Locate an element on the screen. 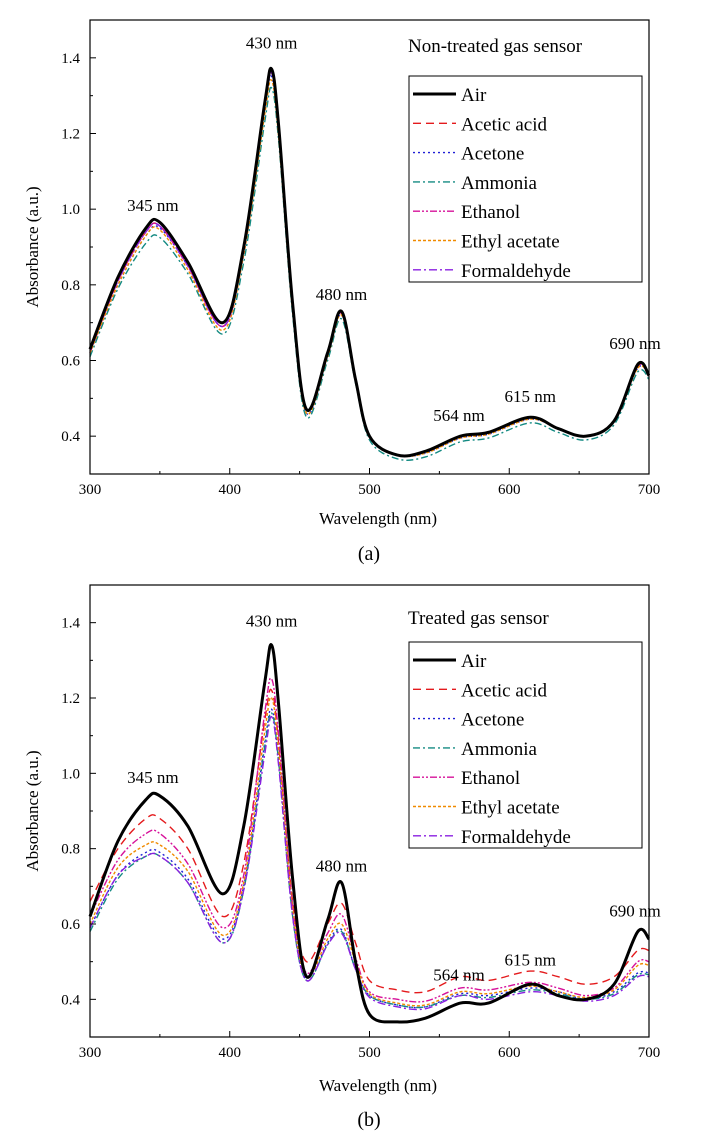  chart-title: Treated gas sensor is located at coordinates (478, 618).